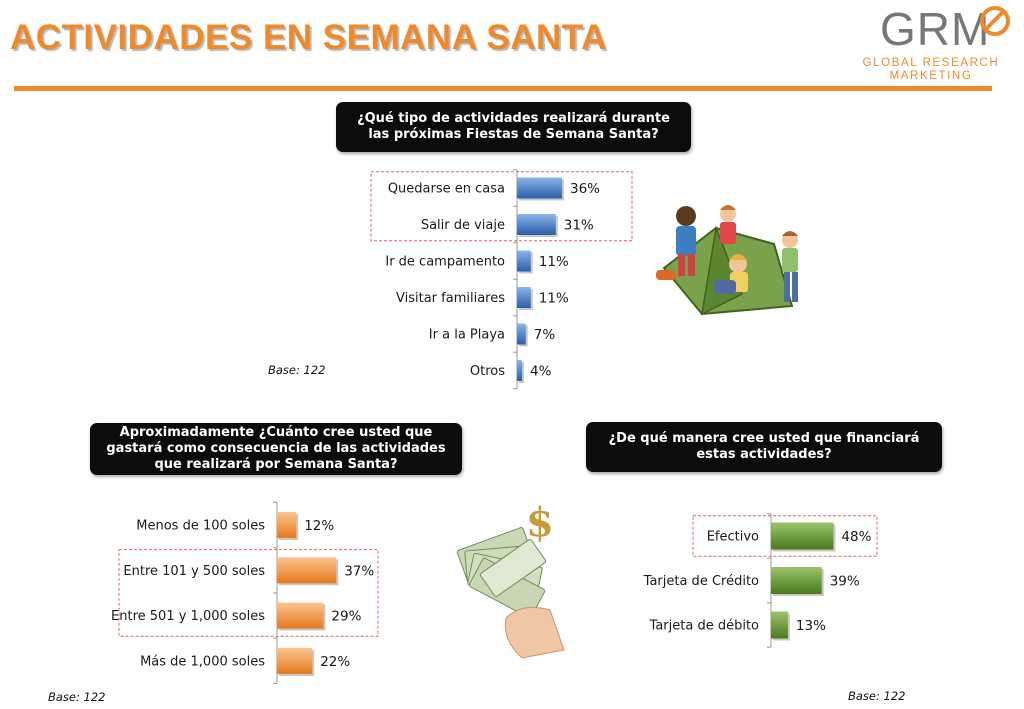  I want to click on logo-swirl-icon, so click(995, 21).